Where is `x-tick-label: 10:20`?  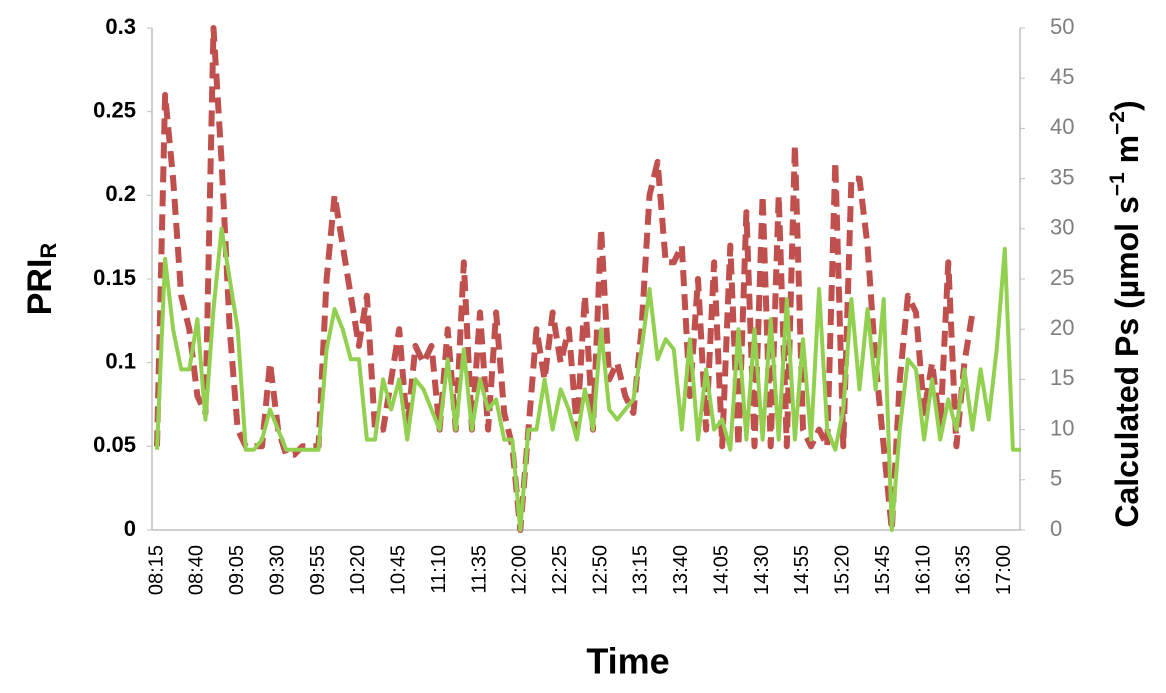 x-tick-label: 10:20 is located at coordinates (358, 570).